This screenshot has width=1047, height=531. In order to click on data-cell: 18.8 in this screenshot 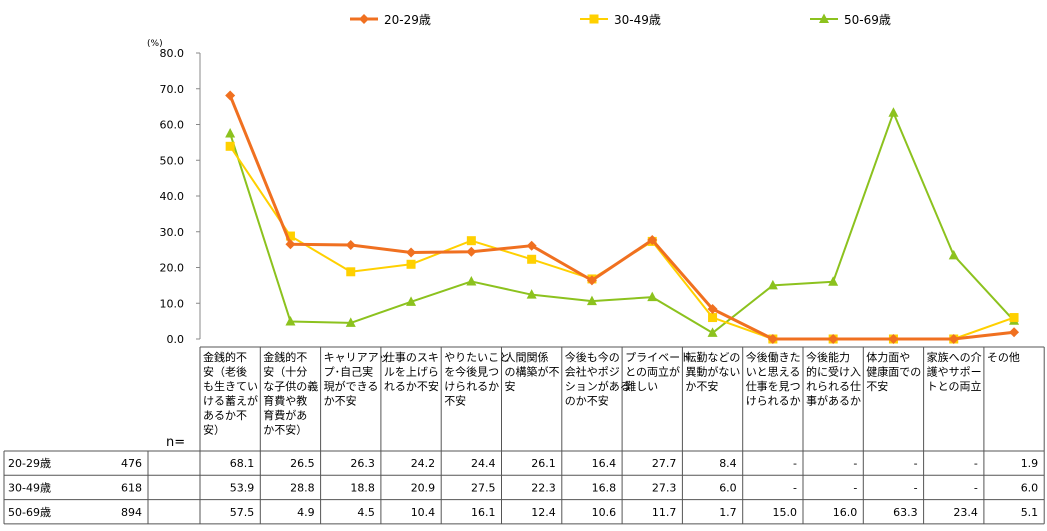, I will do `click(362, 487)`.